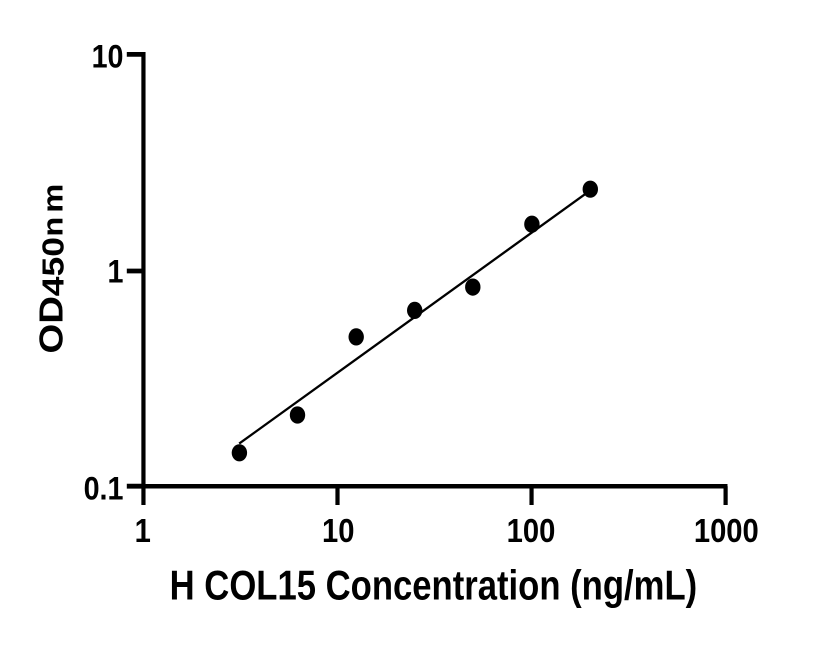 This screenshot has width=816, height=645. Describe the element at coordinates (51, 324) in the screenshot. I see `svg-text: OD` at that location.